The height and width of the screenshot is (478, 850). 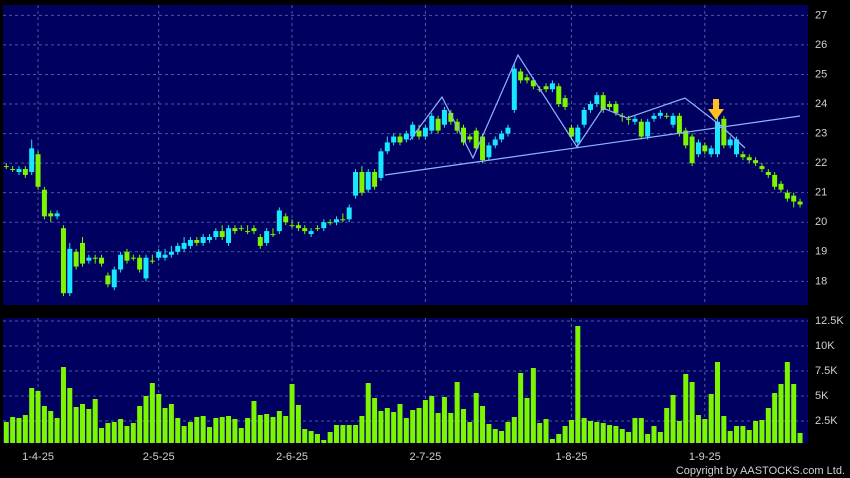 I want to click on y-tick-label: 5K, so click(x=822, y=396).